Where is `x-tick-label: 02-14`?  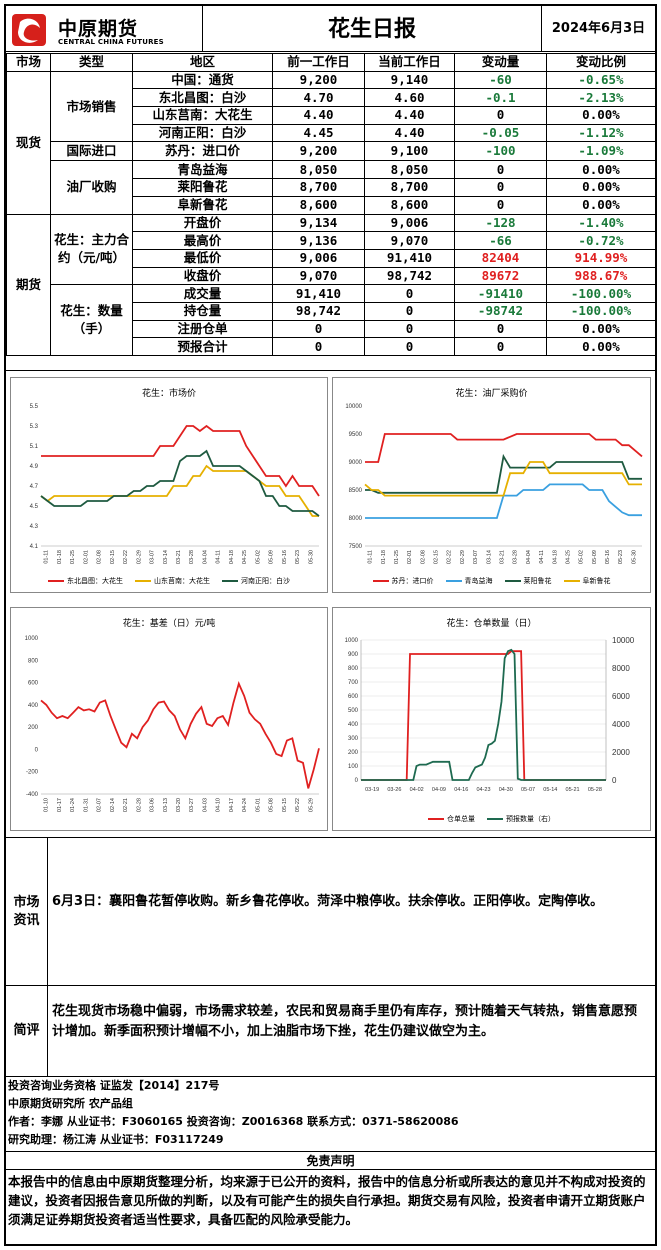
x-tick-label: 02-14 is located at coordinates (113, 805).